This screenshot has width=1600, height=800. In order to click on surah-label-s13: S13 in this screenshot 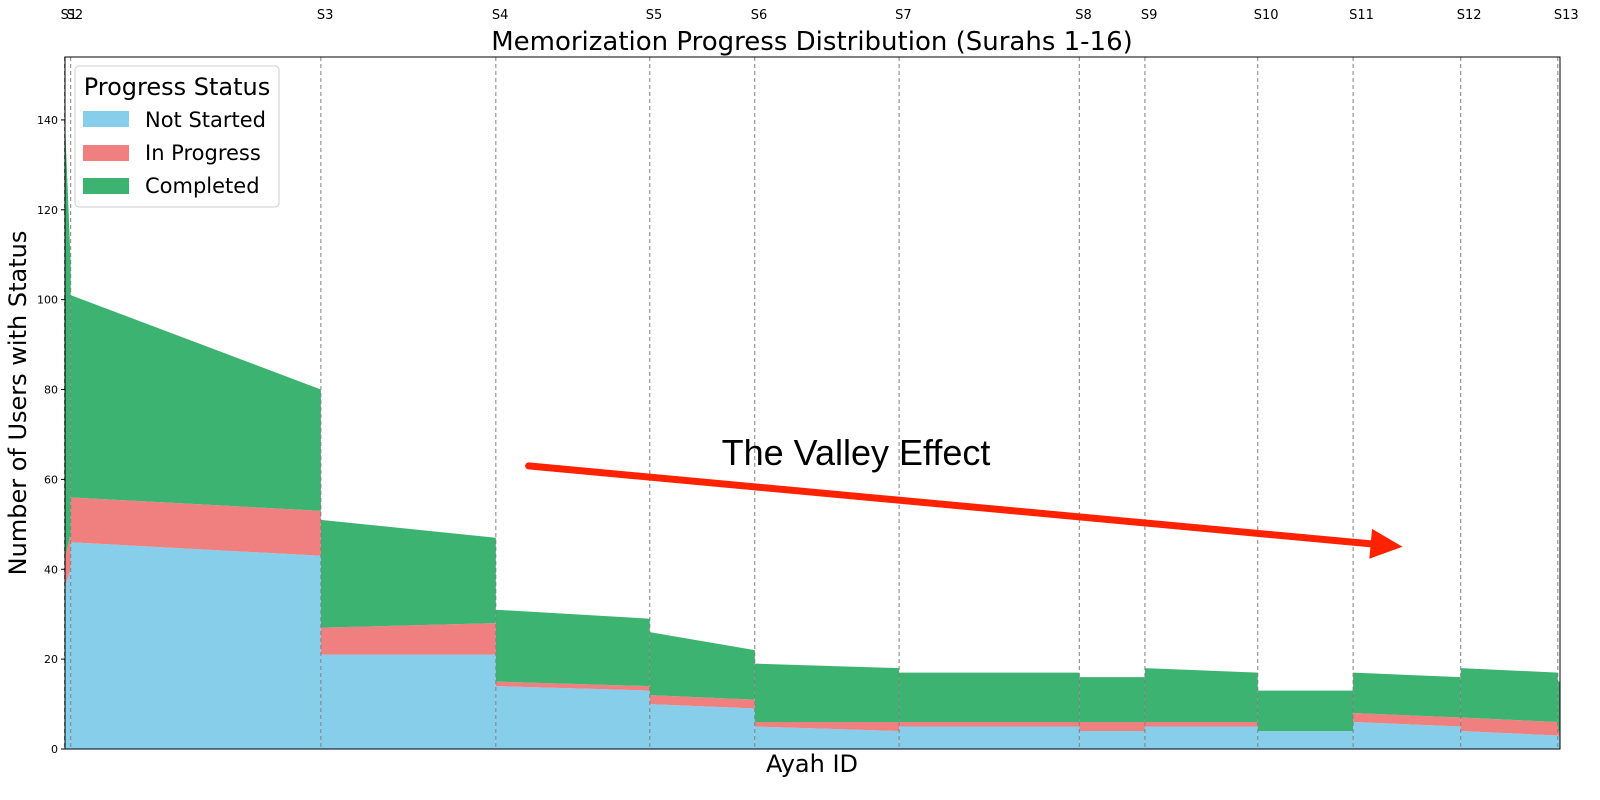, I will do `click(1566, 15)`.